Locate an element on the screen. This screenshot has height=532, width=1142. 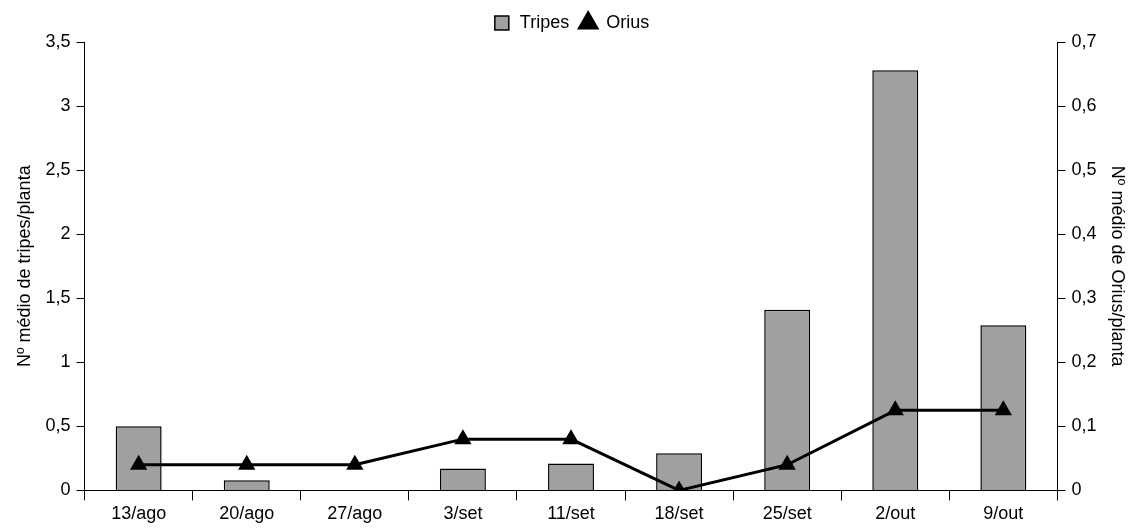
x-tick-label: 18/set is located at coordinates (679, 513).